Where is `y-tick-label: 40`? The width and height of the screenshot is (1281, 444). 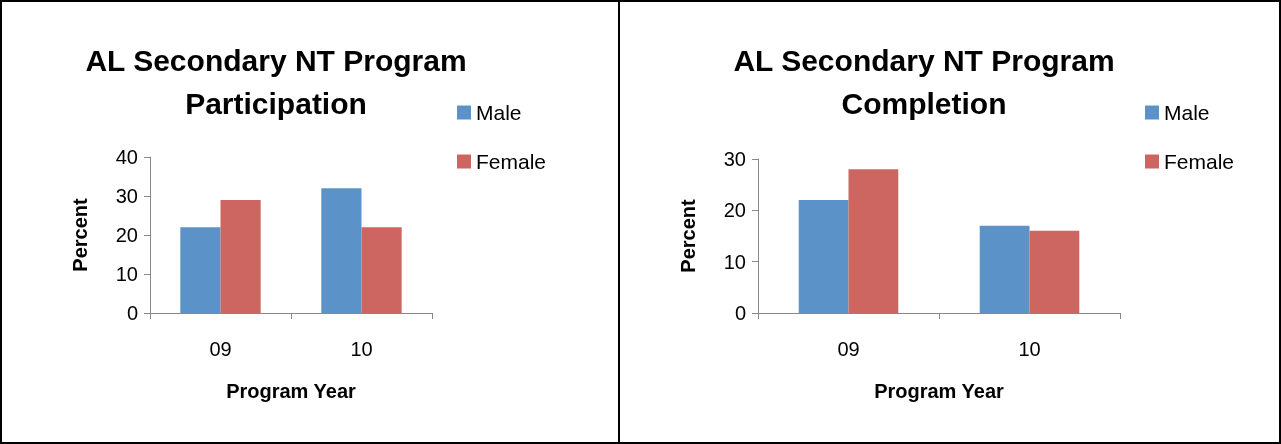 y-tick-label: 40 is located at coordinates (126, 157).